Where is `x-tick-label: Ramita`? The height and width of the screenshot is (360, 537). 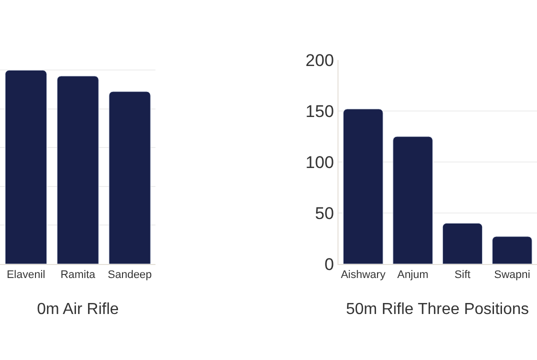
x-tick-label: Ramita is located at coordinates (78, 275).